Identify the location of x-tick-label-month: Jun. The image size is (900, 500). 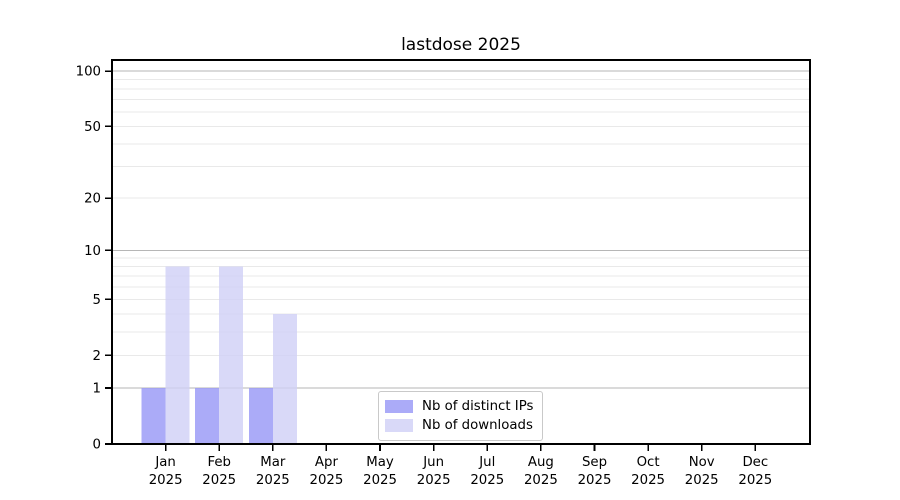
(433, 462).